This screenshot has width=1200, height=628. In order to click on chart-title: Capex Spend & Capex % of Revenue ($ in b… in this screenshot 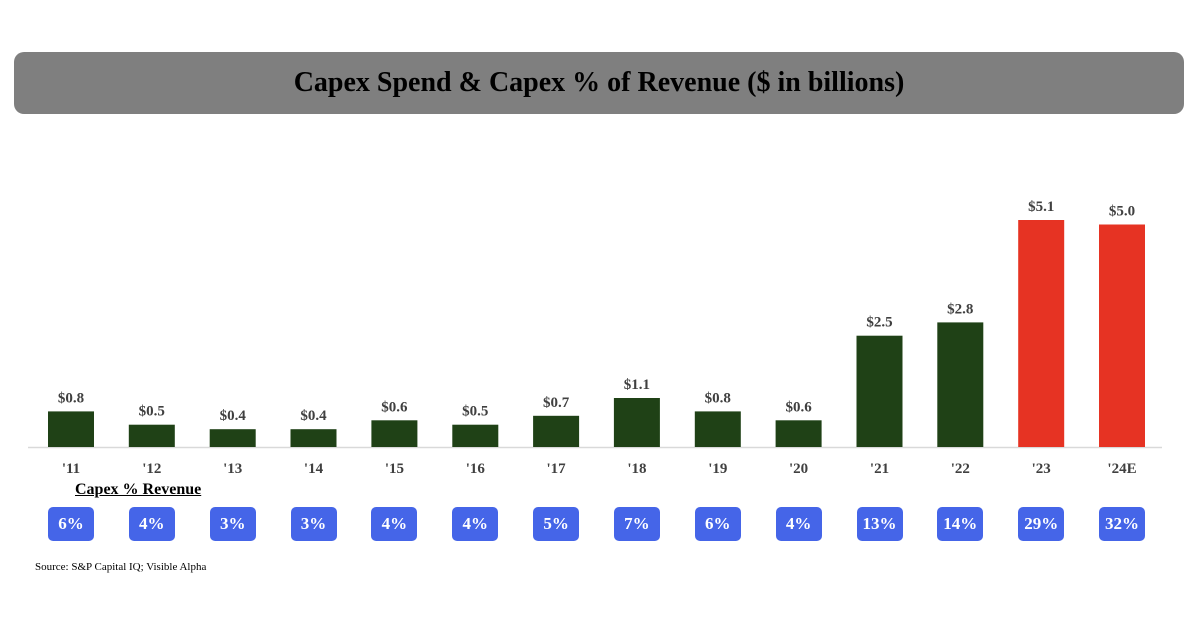, I will do `click(599, 82)`.